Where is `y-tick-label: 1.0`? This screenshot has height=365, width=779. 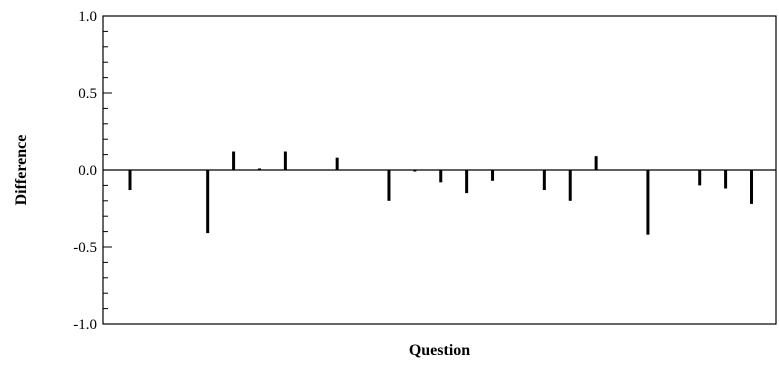
y-tick-label: 1.0 is located at coordinates (87, 17).